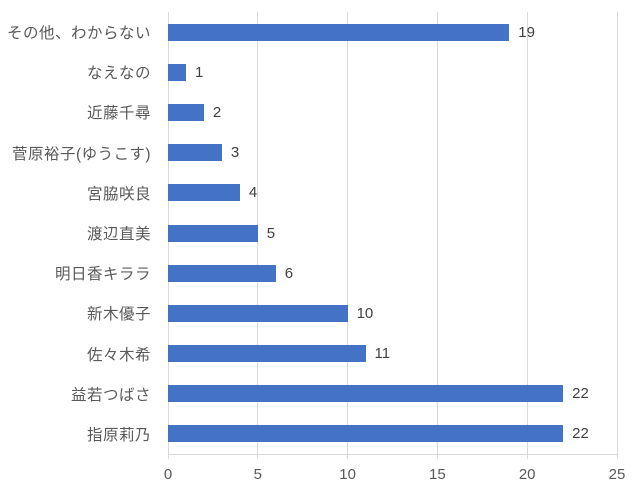 The image size is (640, 499). What do you see at coordinates (118, 355) in the screenshot?
I see `category-label: 佐々木希` at bounding box center [118, 355].